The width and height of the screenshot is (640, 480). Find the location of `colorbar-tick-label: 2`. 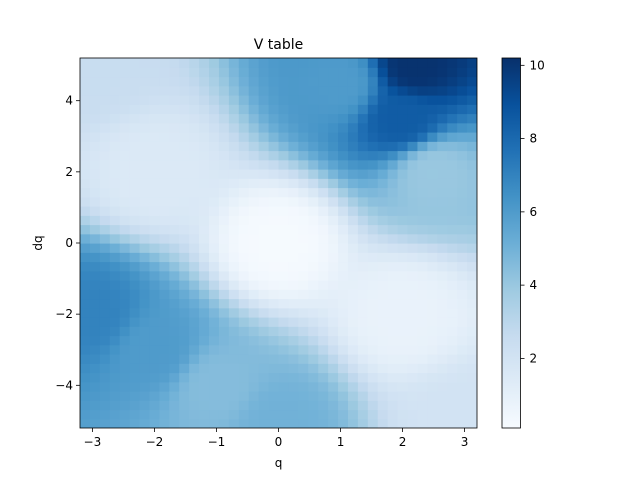

colorbar-tick-label: 2 is located at coordinates (534, 358).